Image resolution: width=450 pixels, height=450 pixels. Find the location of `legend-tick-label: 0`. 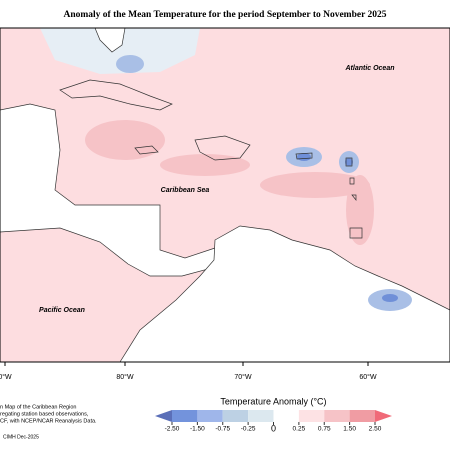

legend-tick-label: 0 is located at coordinates (273, 428).